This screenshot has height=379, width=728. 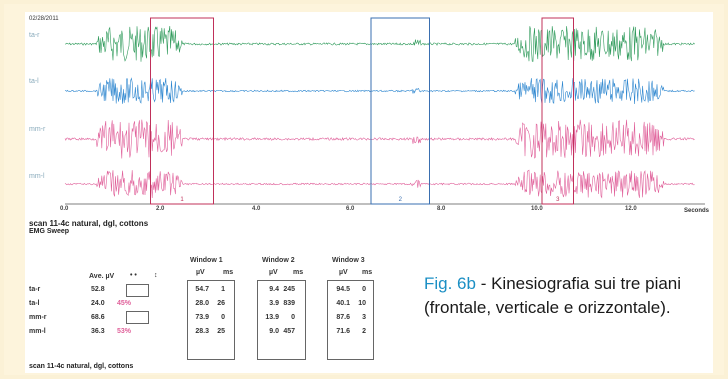 I want to click on table-row-label: ta-l, so click(x=34, y=303).